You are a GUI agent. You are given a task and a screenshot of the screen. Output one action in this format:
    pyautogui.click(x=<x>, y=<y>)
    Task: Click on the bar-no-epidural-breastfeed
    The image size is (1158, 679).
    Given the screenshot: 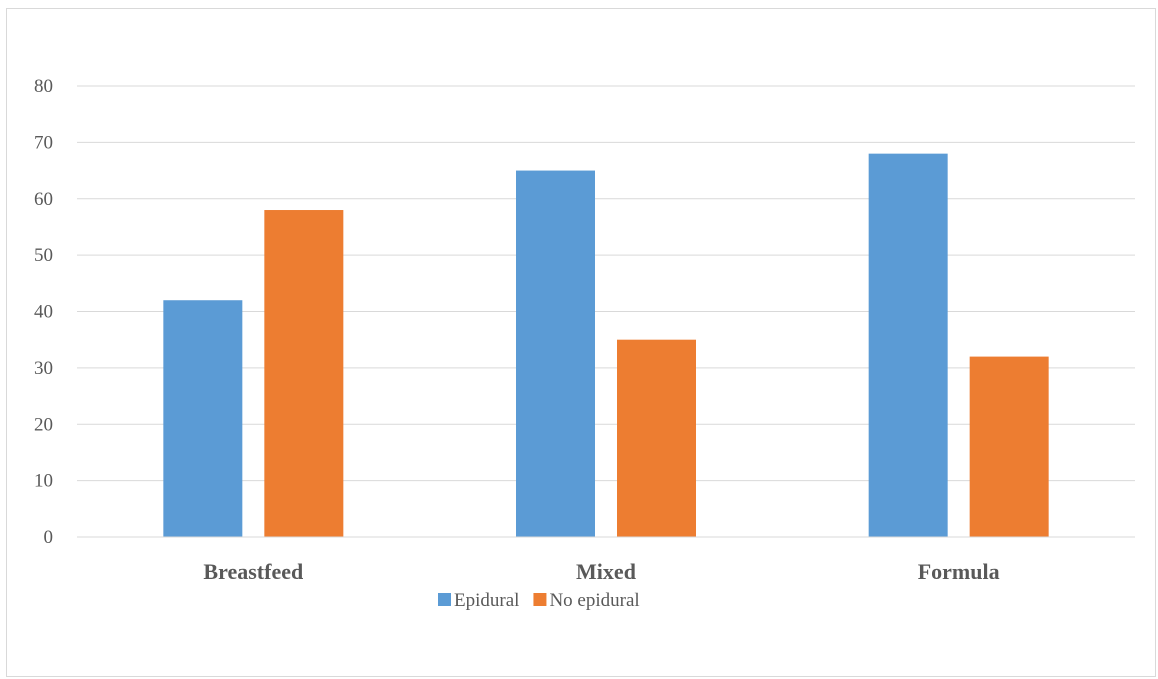 What is the action you would take?
    pyautogui.click(x=304, y=373)
    